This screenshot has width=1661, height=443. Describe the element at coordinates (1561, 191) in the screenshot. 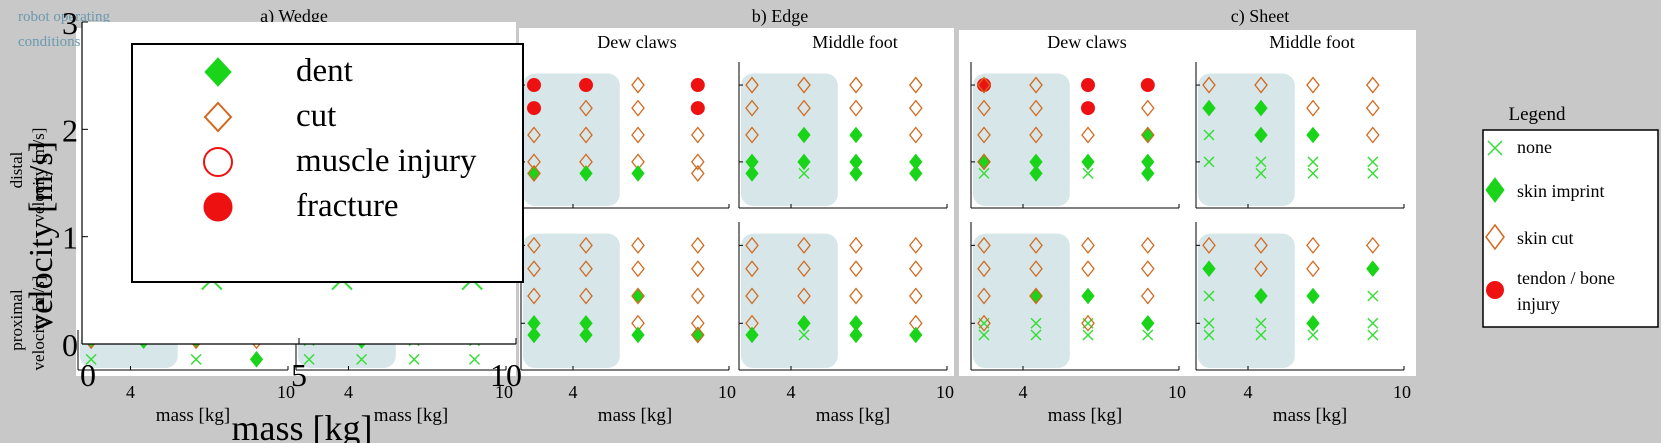

I see `legend-skin-imprint-label: skin imprint` at that location.